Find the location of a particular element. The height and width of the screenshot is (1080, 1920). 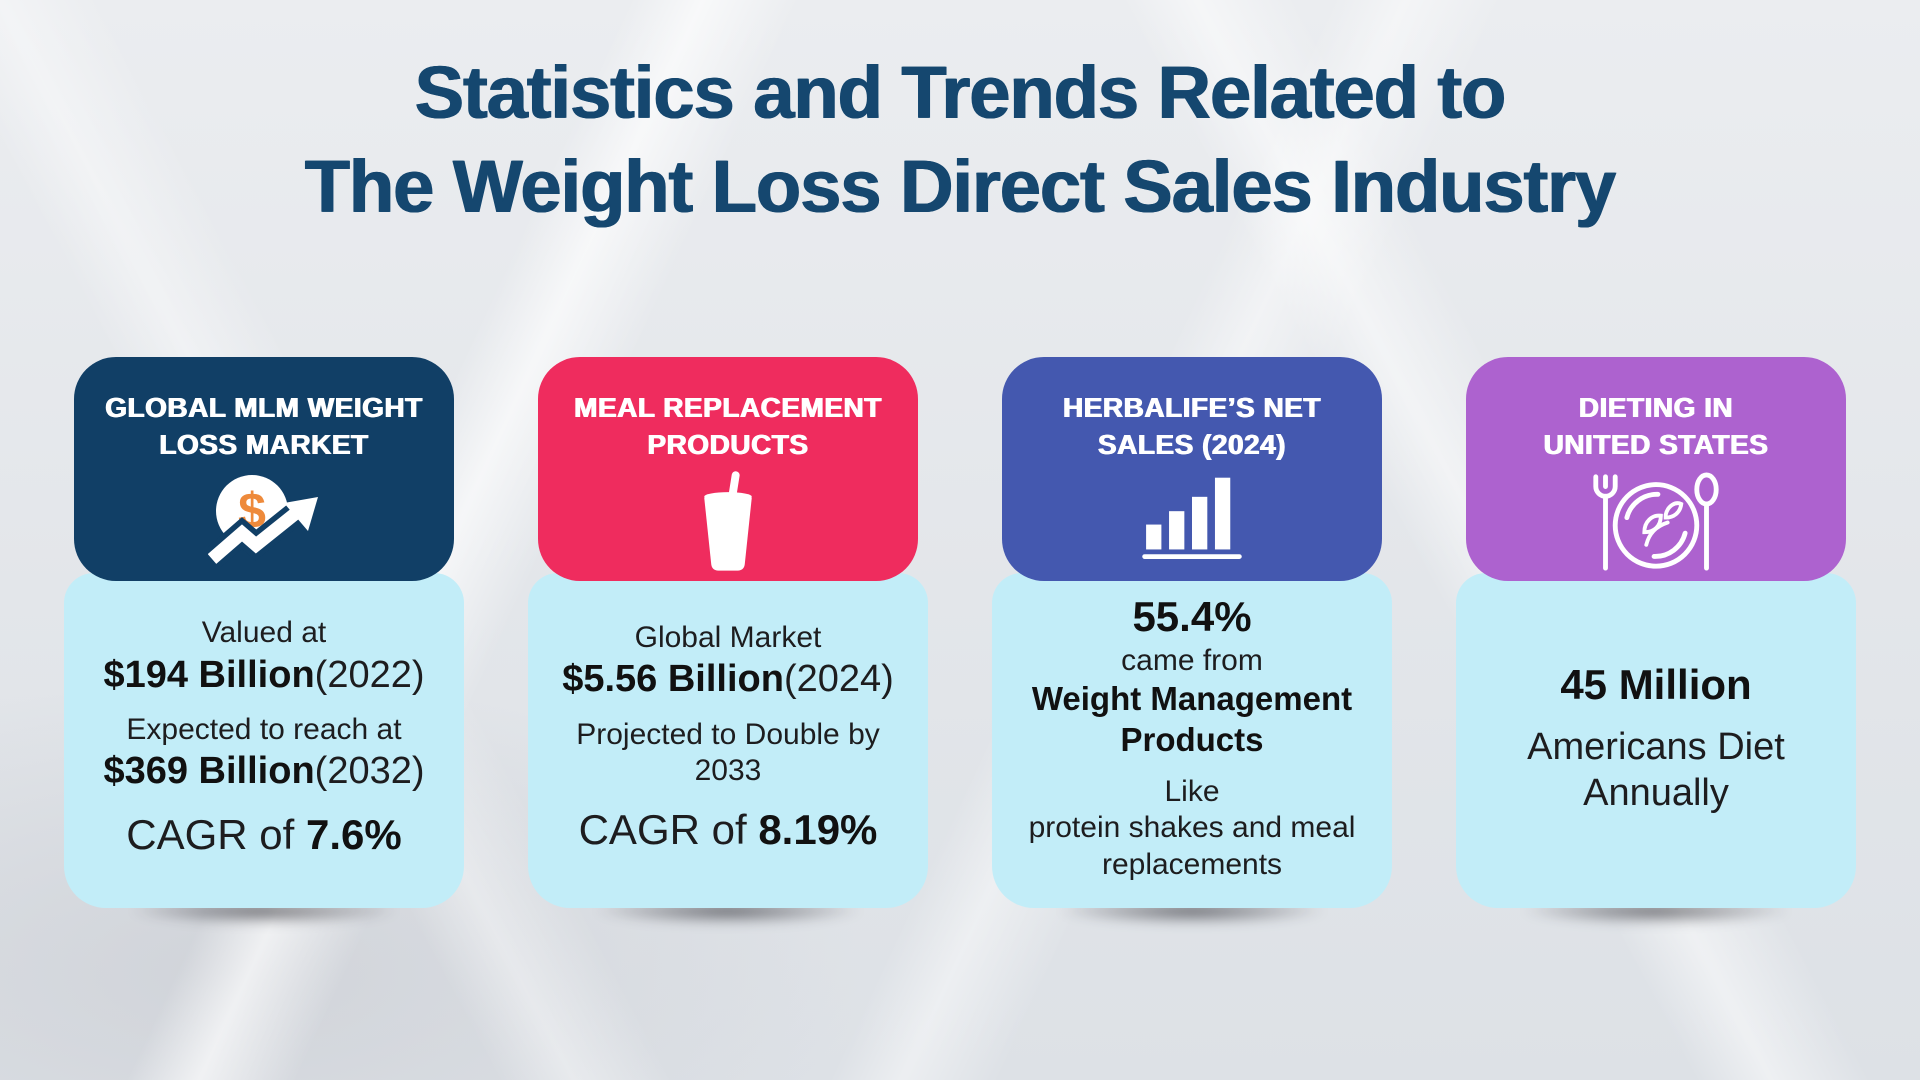

stat-line: Americans Diet is located at coordinates (1656, 747).